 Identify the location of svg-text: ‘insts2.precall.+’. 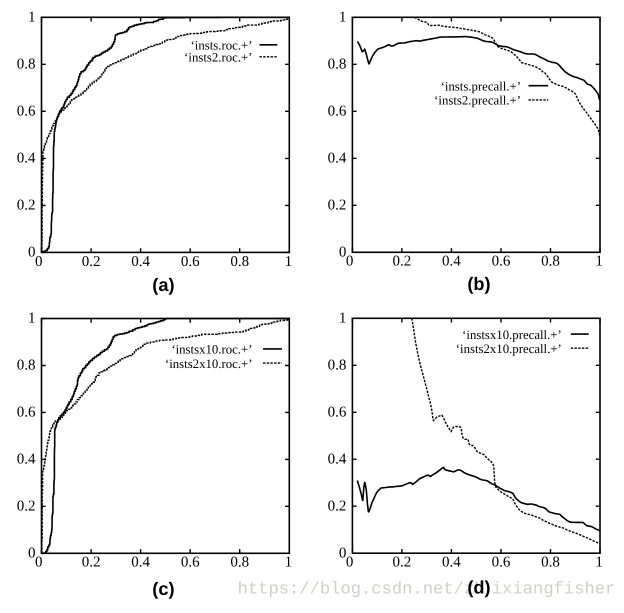
(477, 101).